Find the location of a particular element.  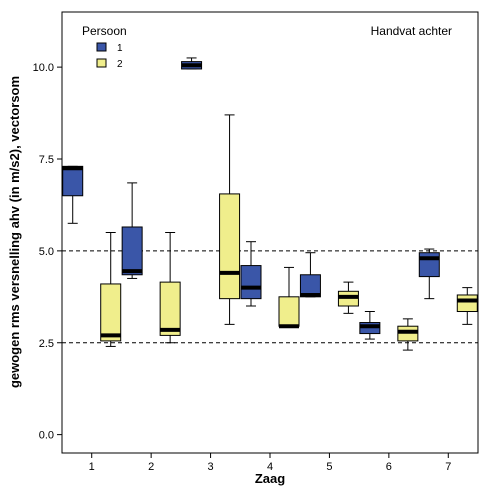

box-s1-c2 is located at coordinates (132, 230).